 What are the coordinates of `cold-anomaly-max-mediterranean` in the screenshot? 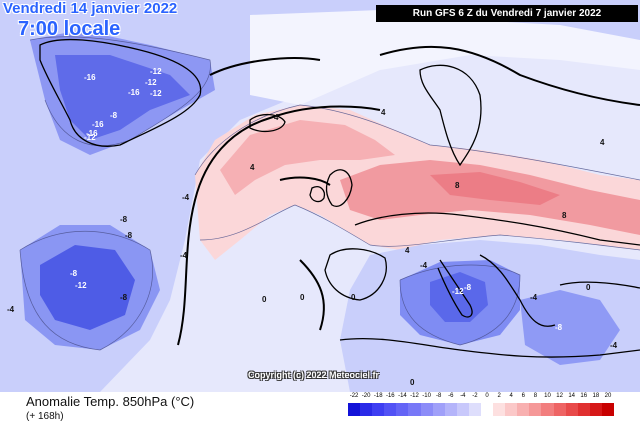 It's located at (459, 297).